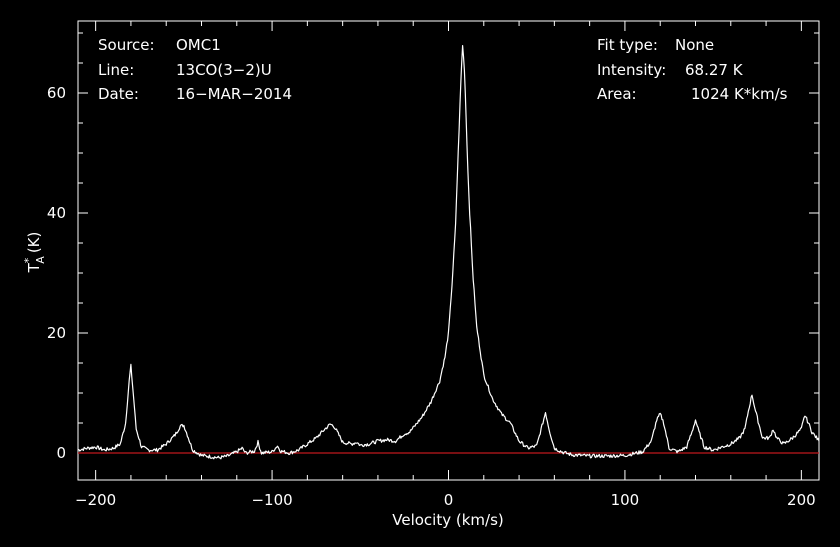 Image resolution: width=840 pixels, height=547 pixels. What do you see at coordinates (617, 94) in the screenshot?
I see `area-label: Area:` at bounding box center [617, 94].